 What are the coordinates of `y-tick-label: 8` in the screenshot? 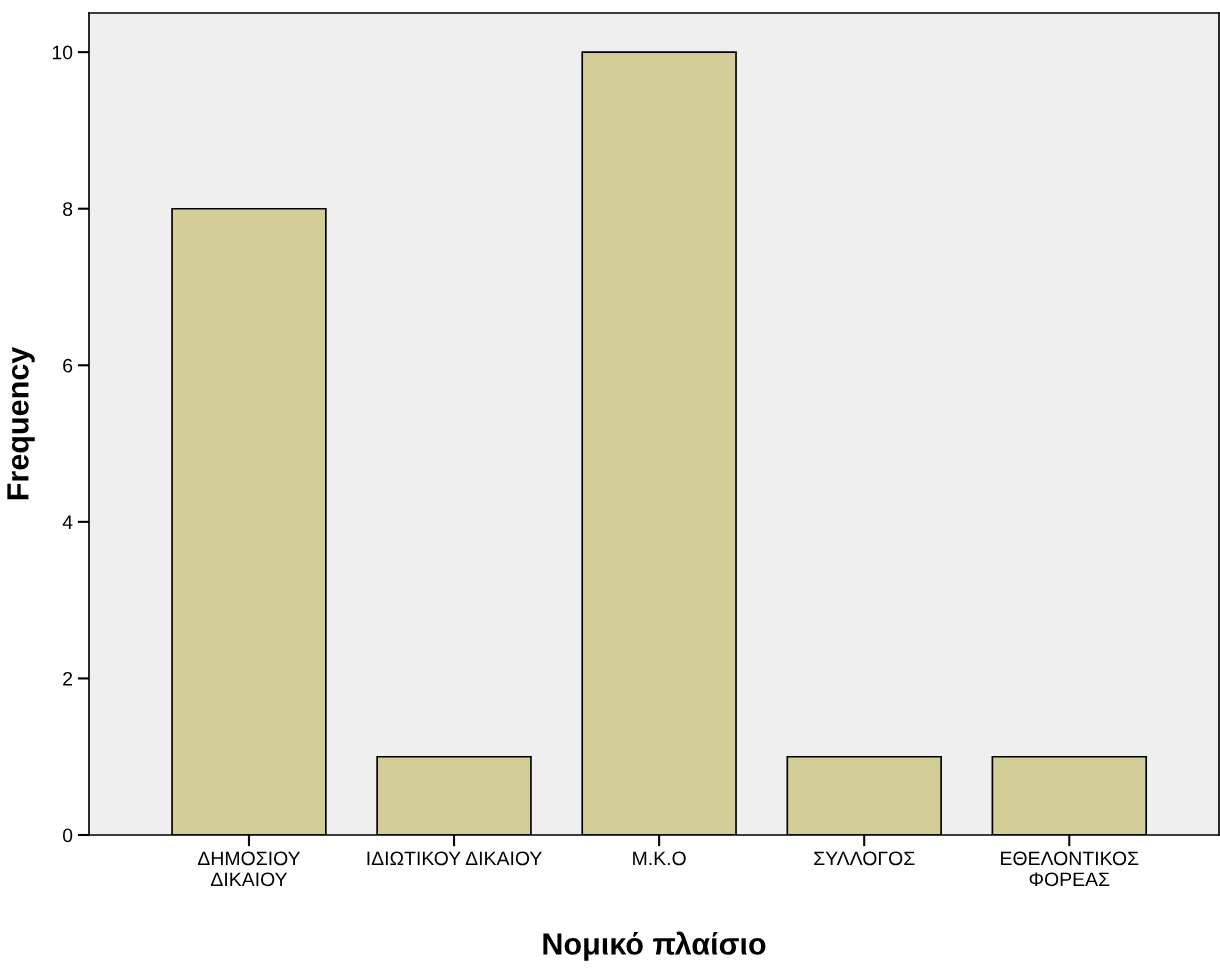 It's located at (68, 209).